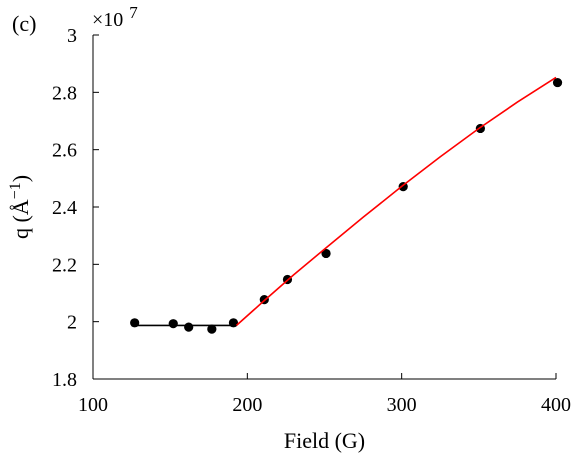  What do you see at coordinates (93, 405) in the screenshot?
I see `x-tick-label: 100` at bounding box center [93, 405].